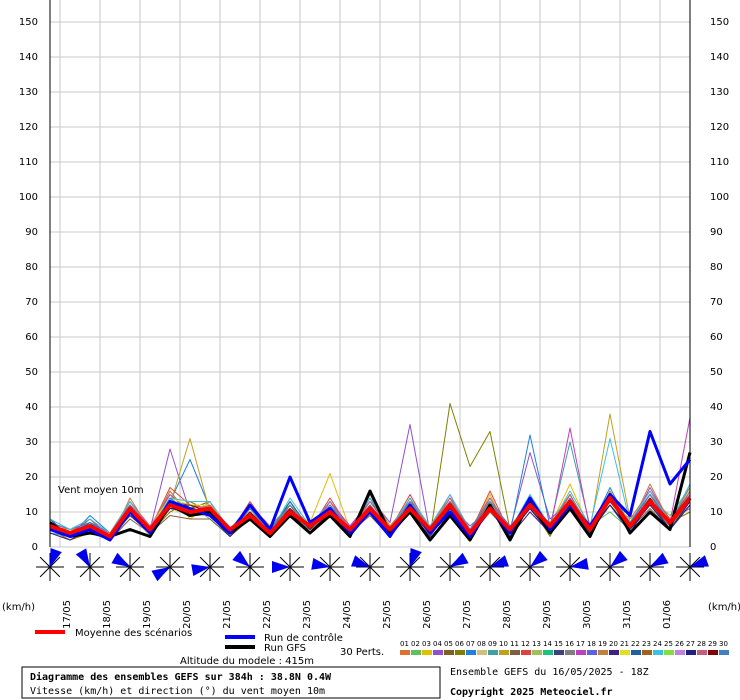 This screenshot has height=700, width=740. What do you see at coordinates (719, 162) in the screenshot?
I see `y-tick-label-right: 110` at bounding box center [719, 162].